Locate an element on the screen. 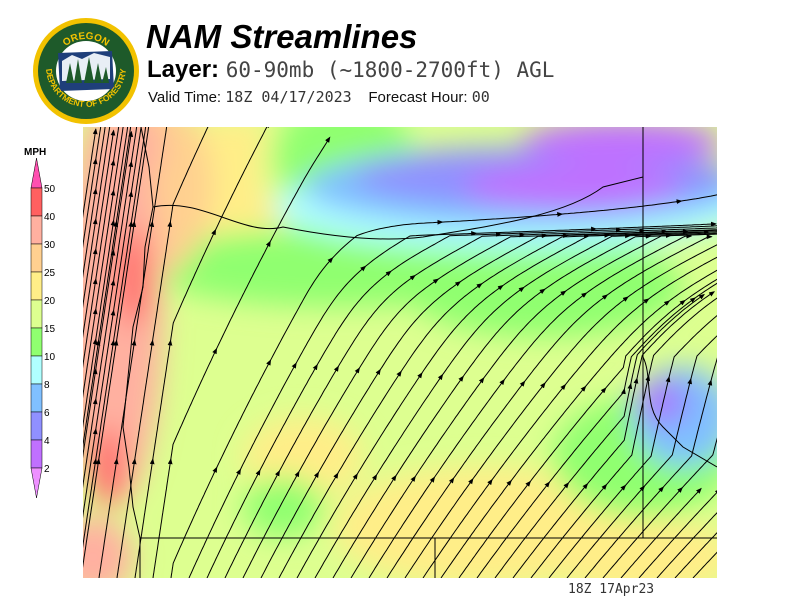 The height and width of the screenshot is (600, 800). colorbar-tick-label: 4 is located at coordinates (47, 441).